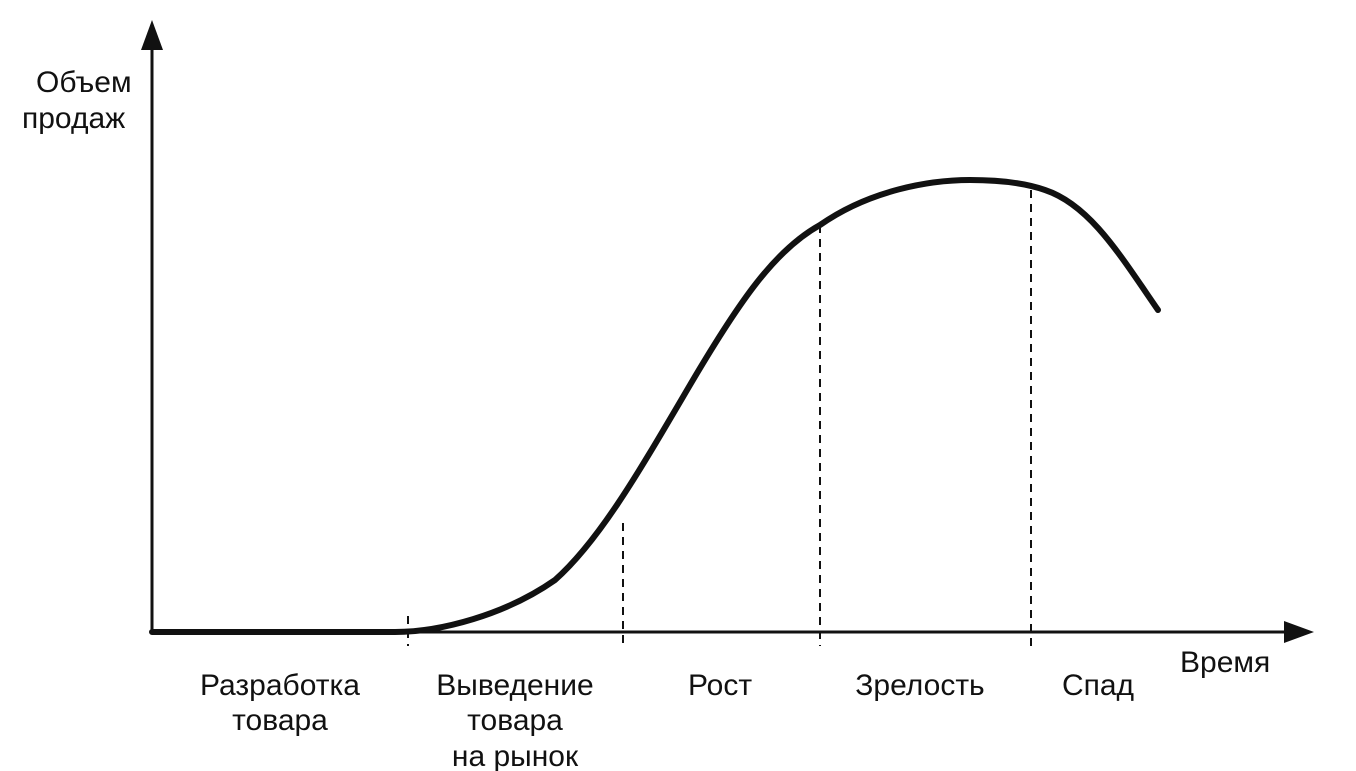 This screenshot has width=1356, height=771. I want to click on x-axis-arrow-icon, so click(1299, 632).